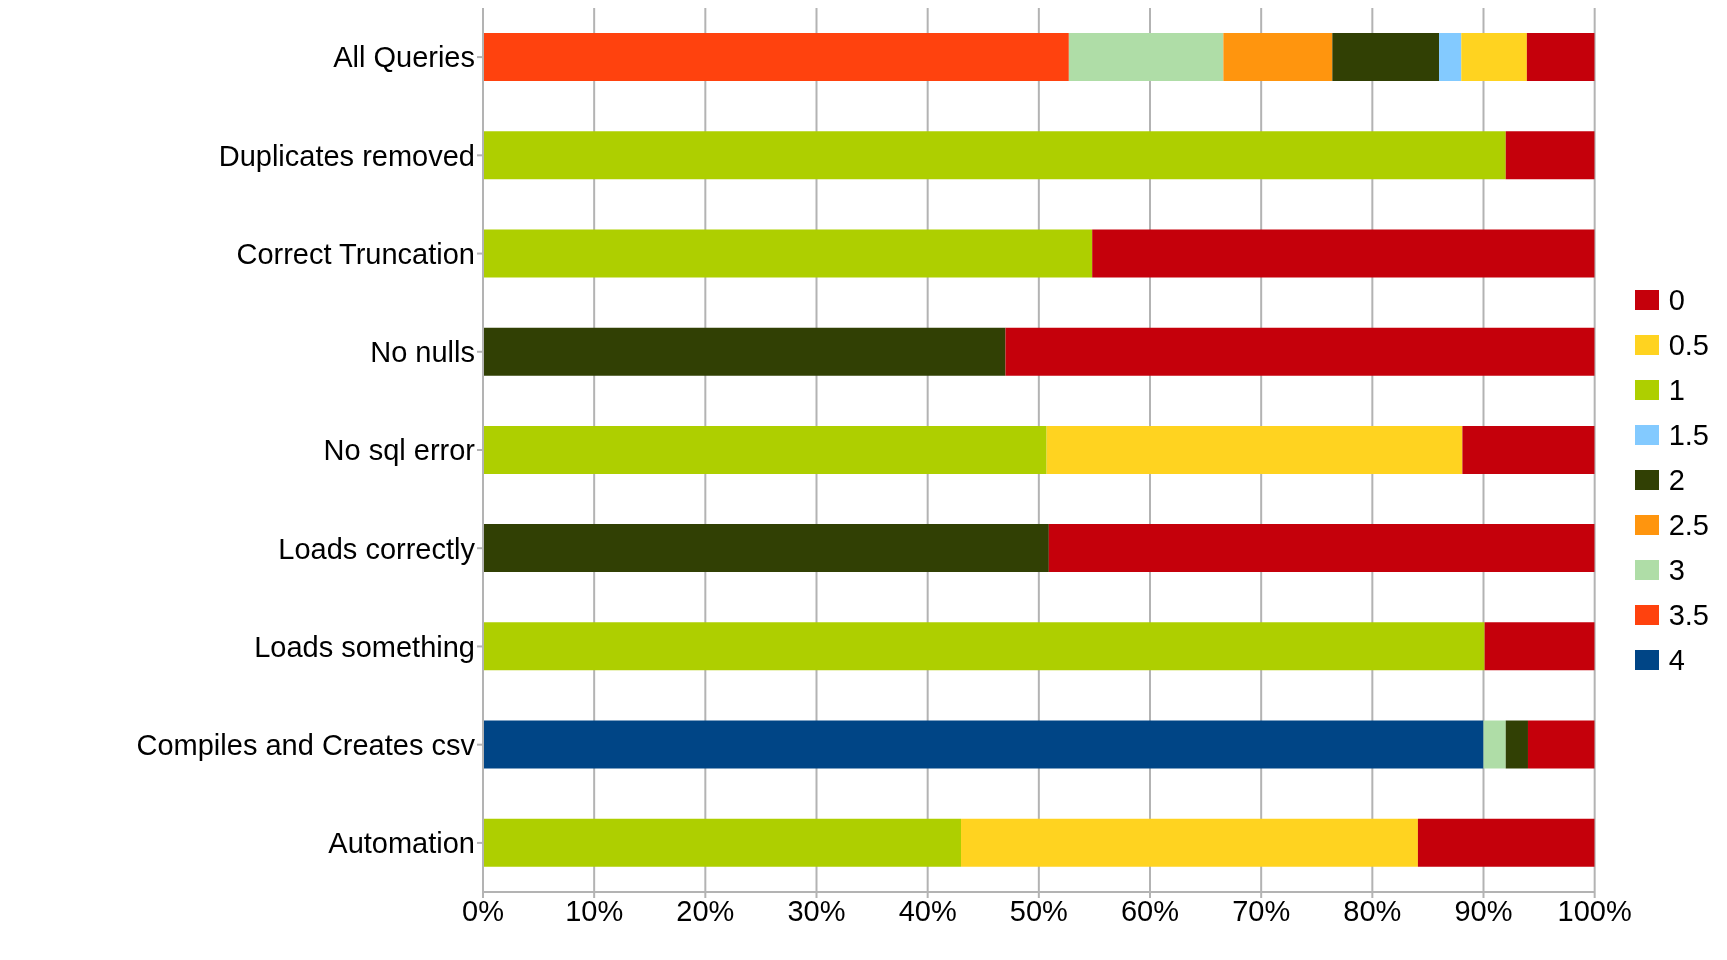 The width and height of the screenshot is (1727, 960). I want to click on y-tick-label: All Queries, so click(404, 57).